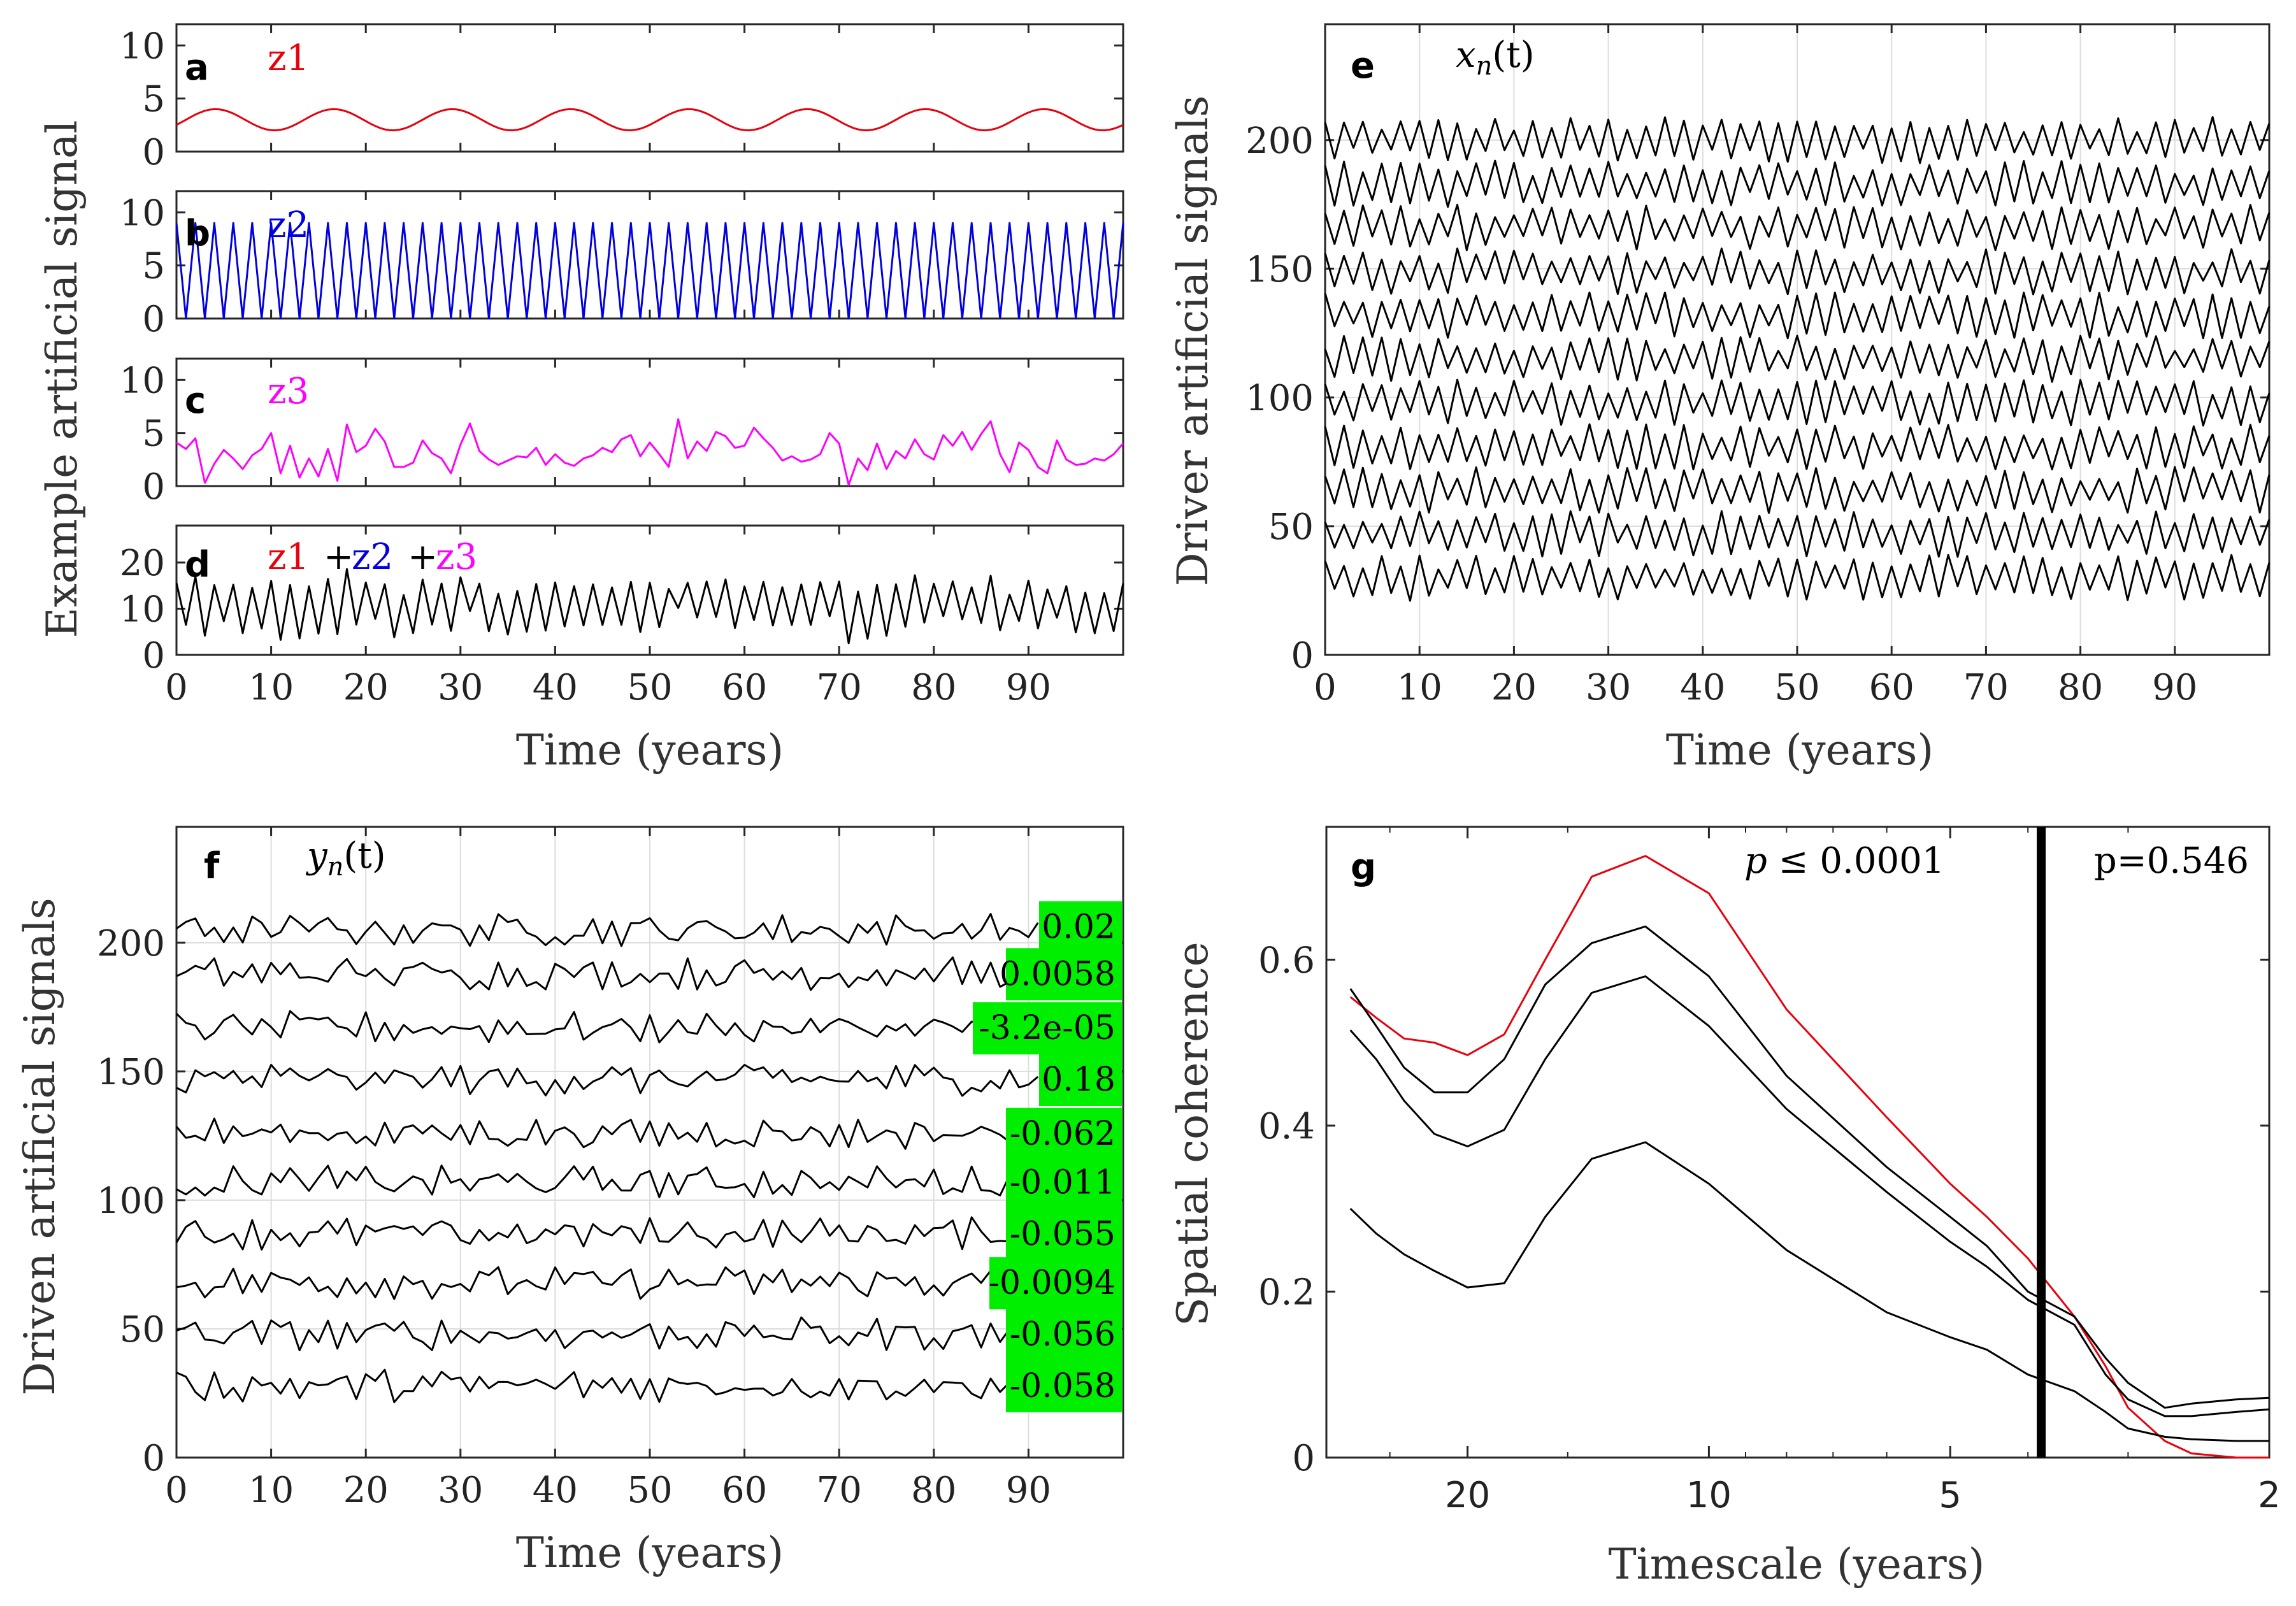 This screenshot has width=2296, height=1606. What do you see at coordinates (1063, 1386) in the screenshot?
I see `correlation-value: -0.058` at bounding box center [1063, 1386].